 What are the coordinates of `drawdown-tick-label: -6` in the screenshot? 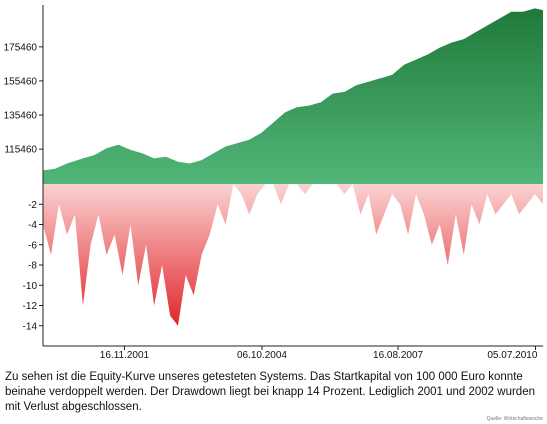 It's located at (32, 245).